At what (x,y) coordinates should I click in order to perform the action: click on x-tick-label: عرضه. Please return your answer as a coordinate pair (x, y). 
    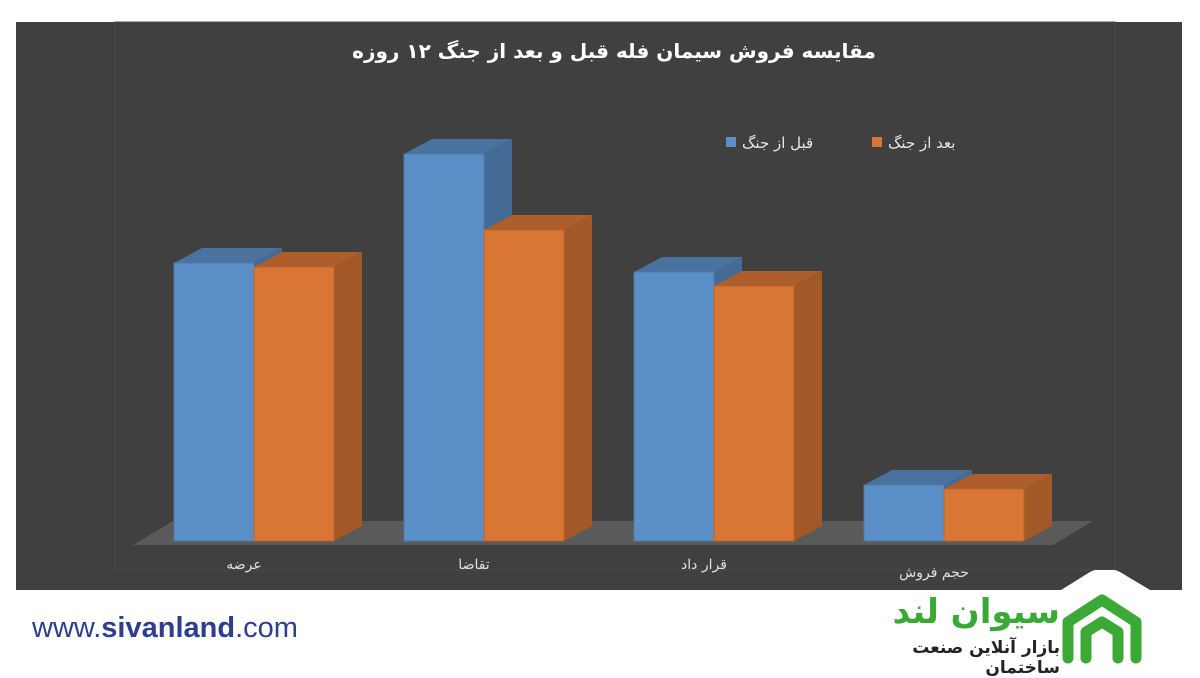
    Looking at the image, I should click on (243, 565).